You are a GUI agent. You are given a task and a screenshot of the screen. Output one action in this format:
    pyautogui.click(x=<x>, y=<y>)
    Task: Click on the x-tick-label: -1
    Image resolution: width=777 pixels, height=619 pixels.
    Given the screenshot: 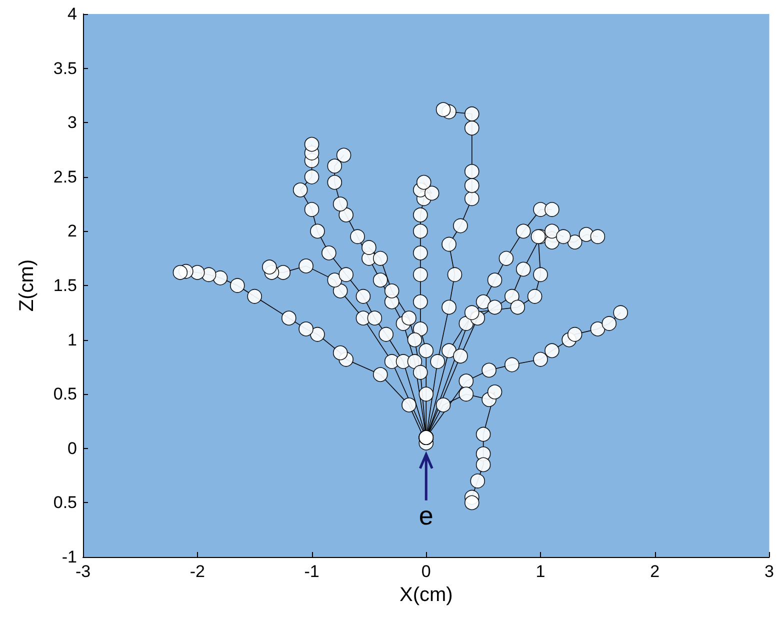 What is the action you would take?
    pyautogui.click(x=312, y=571)
    